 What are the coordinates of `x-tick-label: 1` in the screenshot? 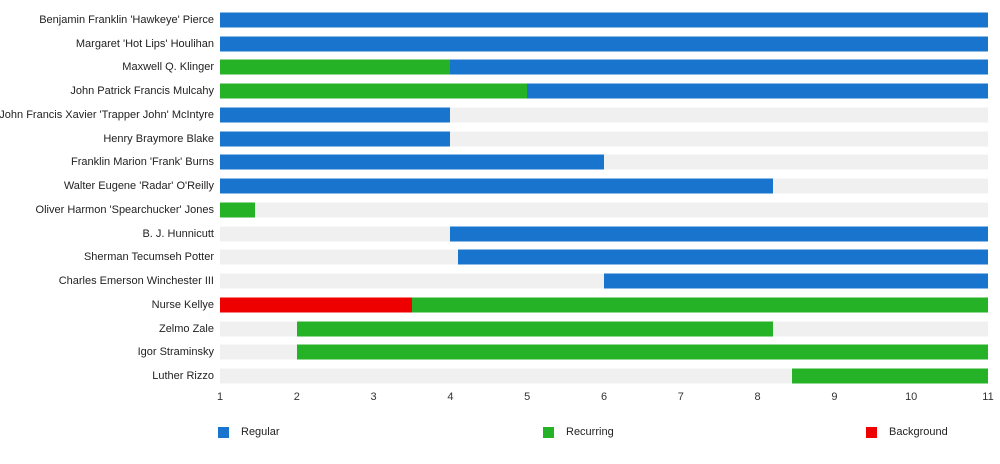 It's located at (220, 397).